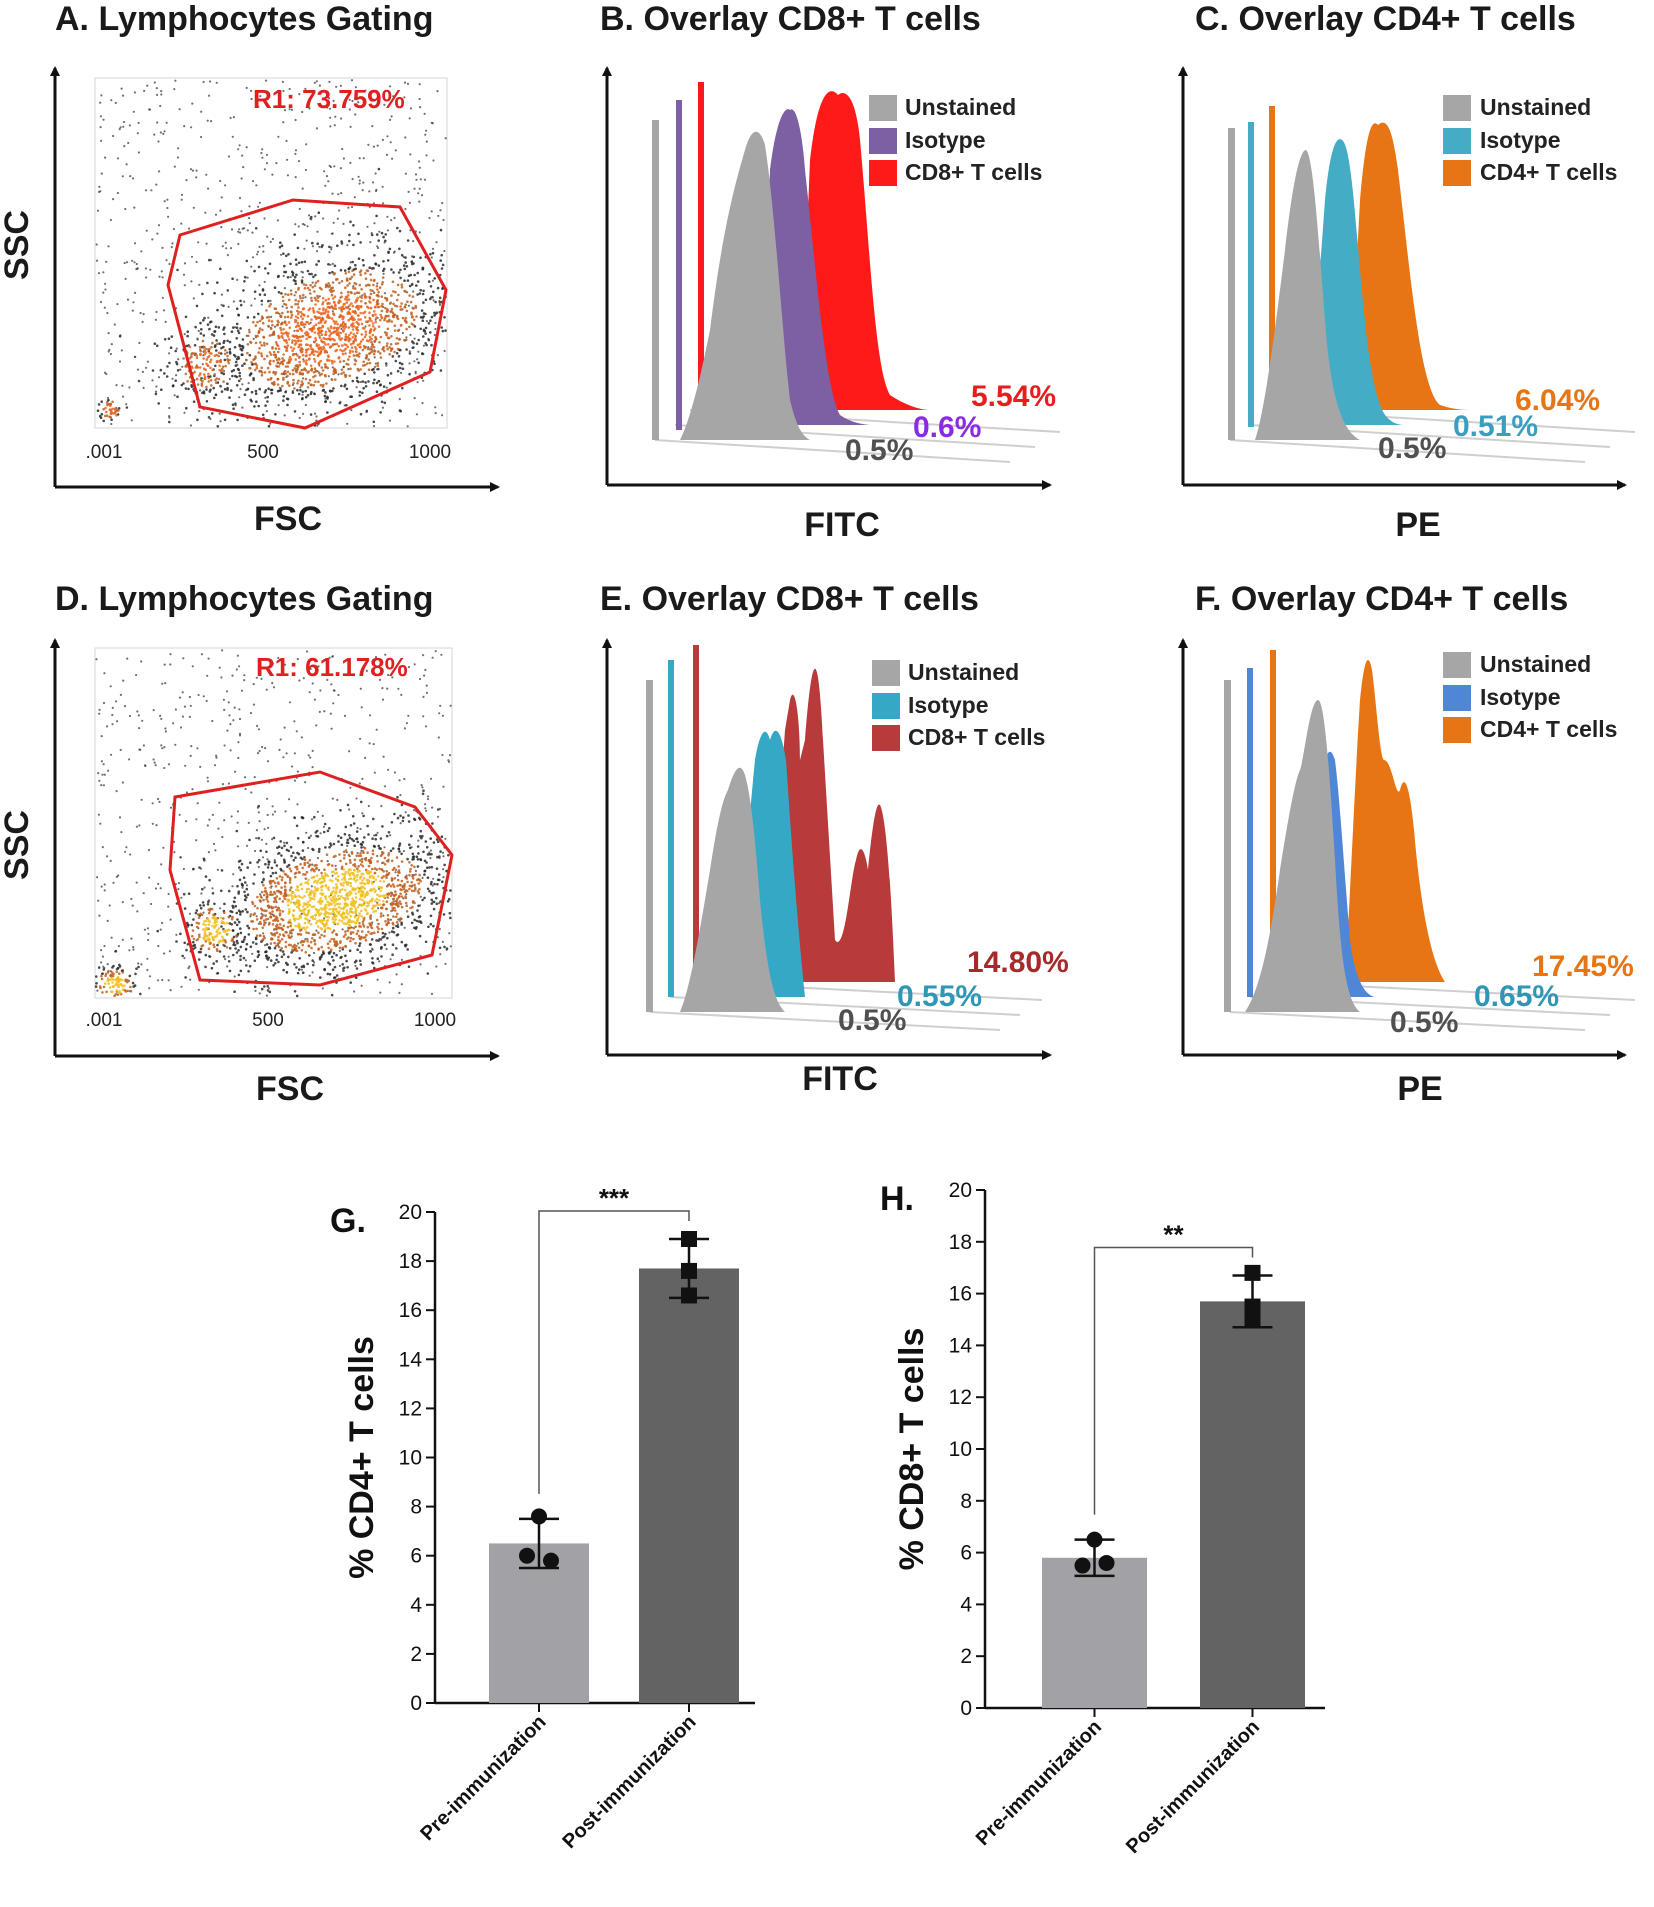 This screenshot has height=1907, width=1654. Describe the element at coordinates (18, 845) in the screenshot. I see `panel-d-y-label: SSC` at that location.